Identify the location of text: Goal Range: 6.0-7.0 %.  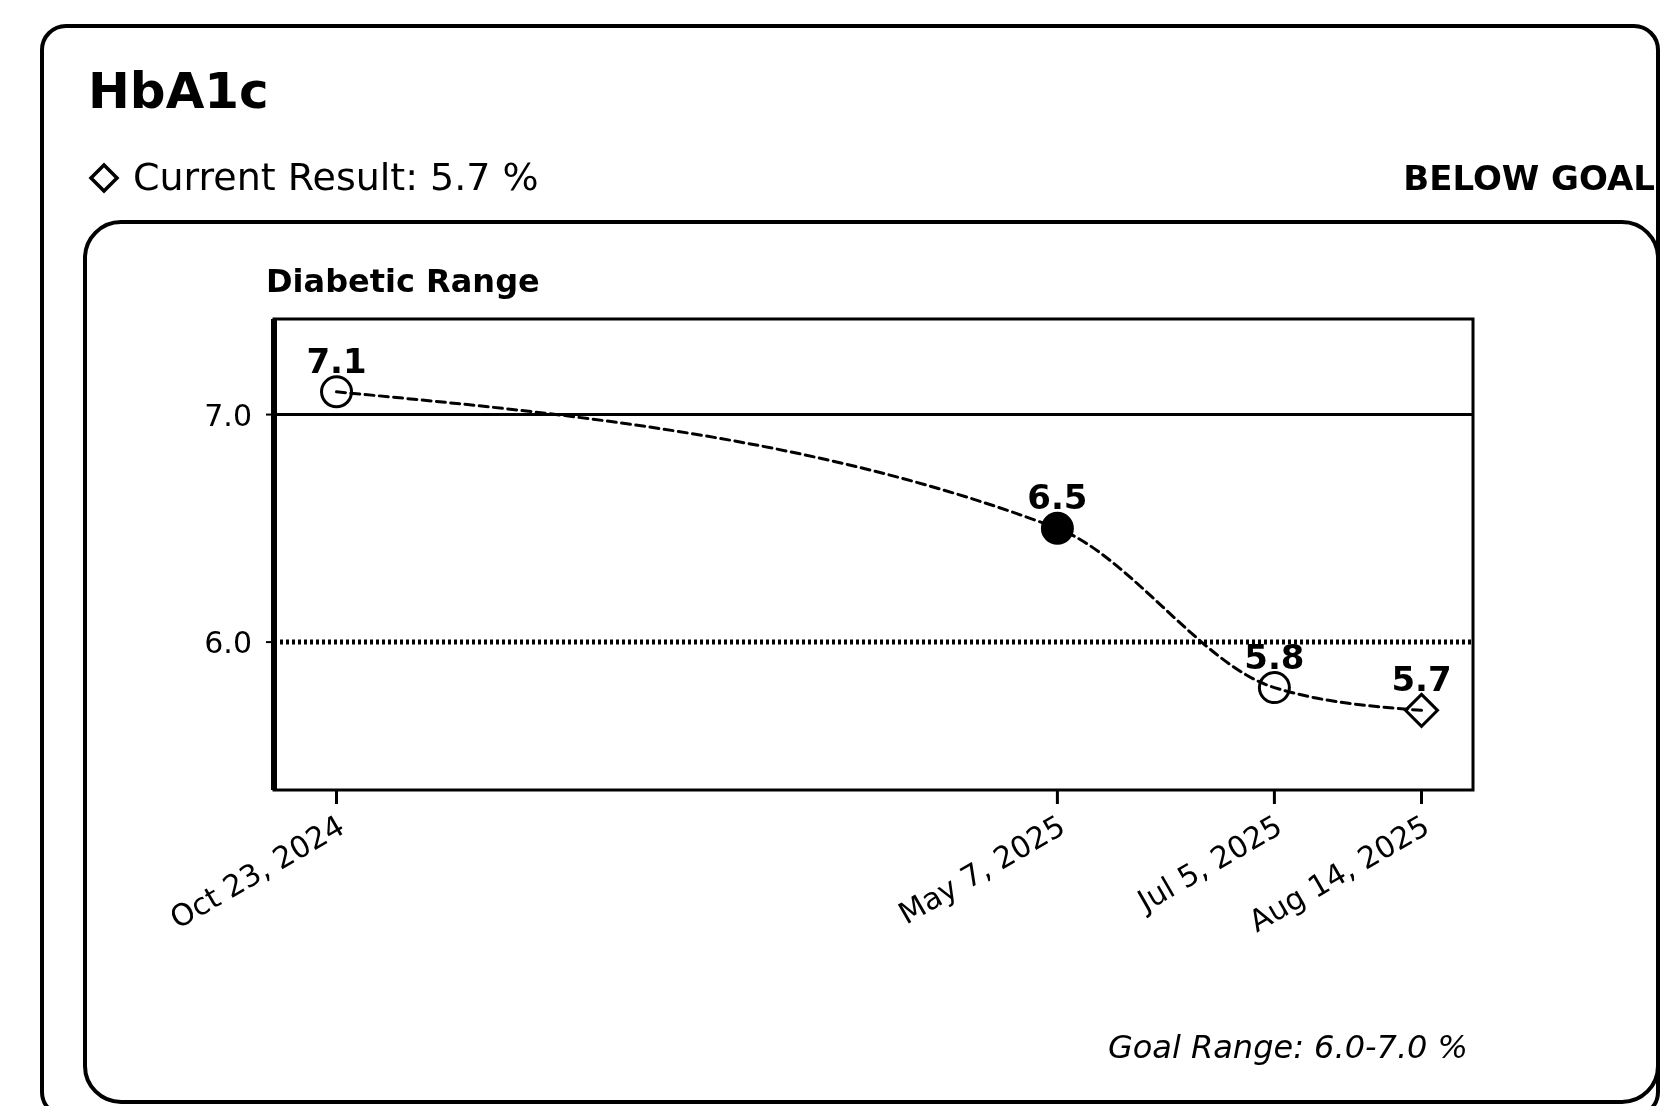
(1287, 1047).